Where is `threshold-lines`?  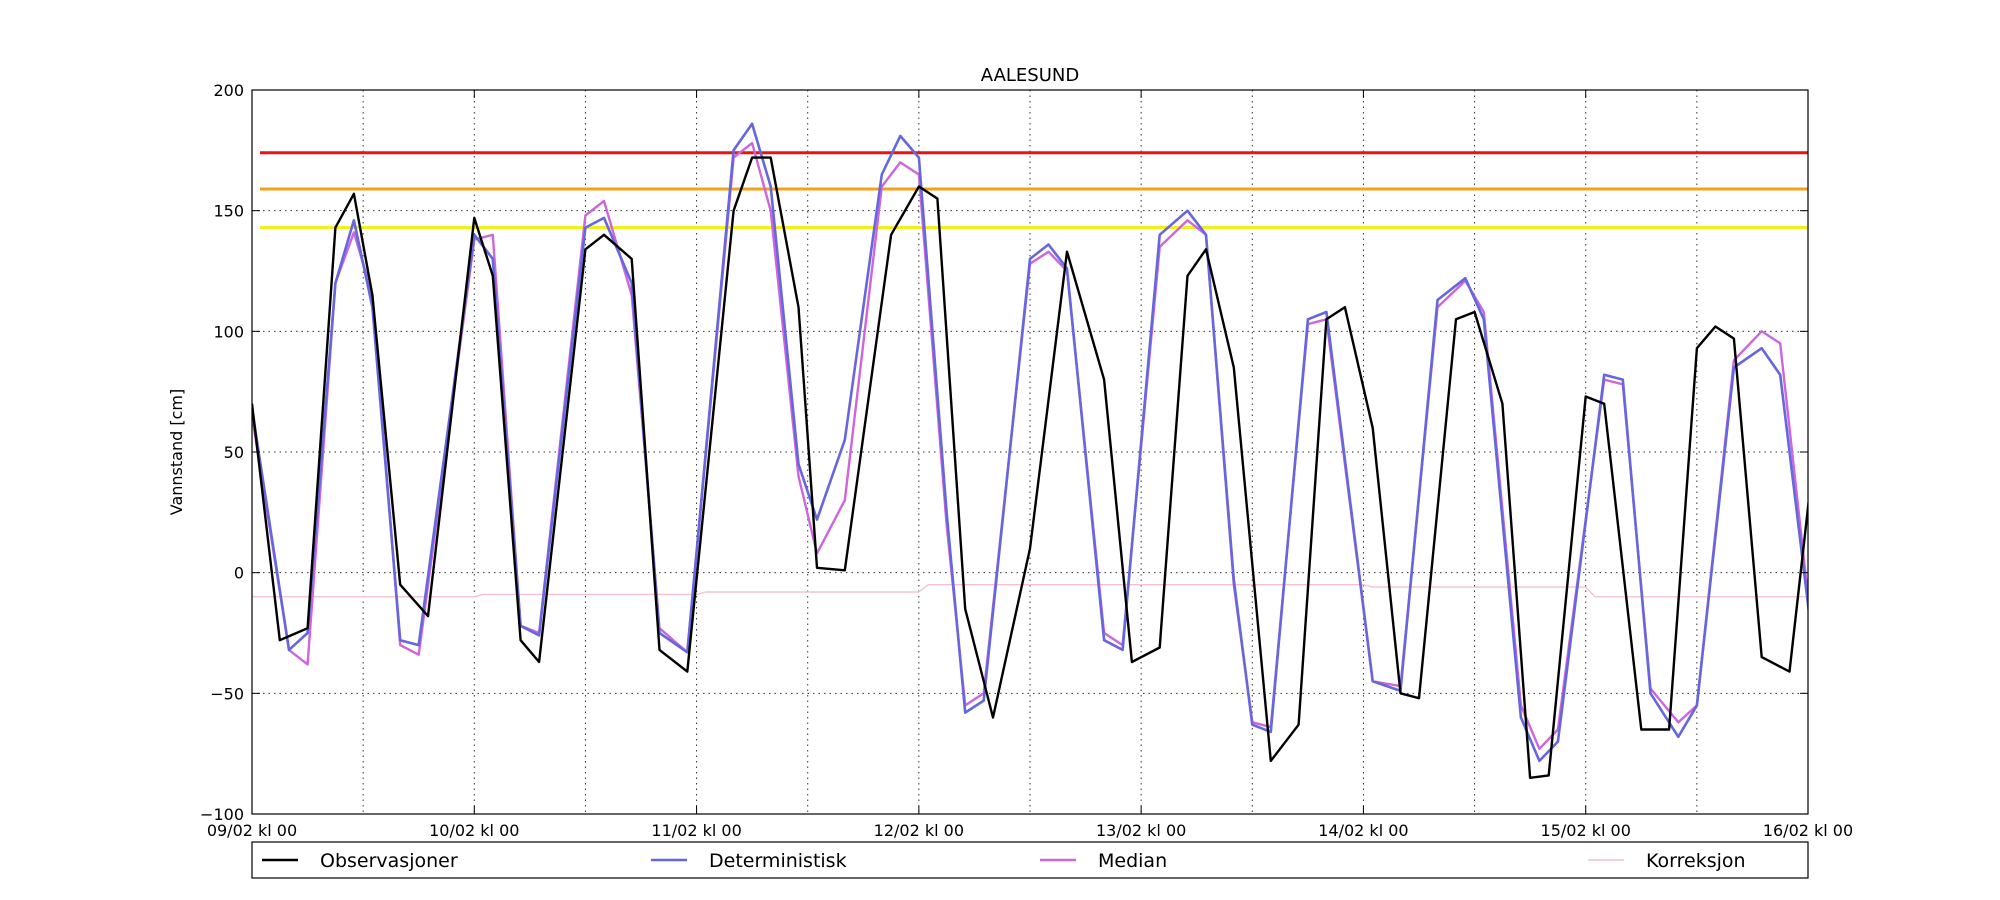
threshold-lines is located at coordinates (1034, 190).